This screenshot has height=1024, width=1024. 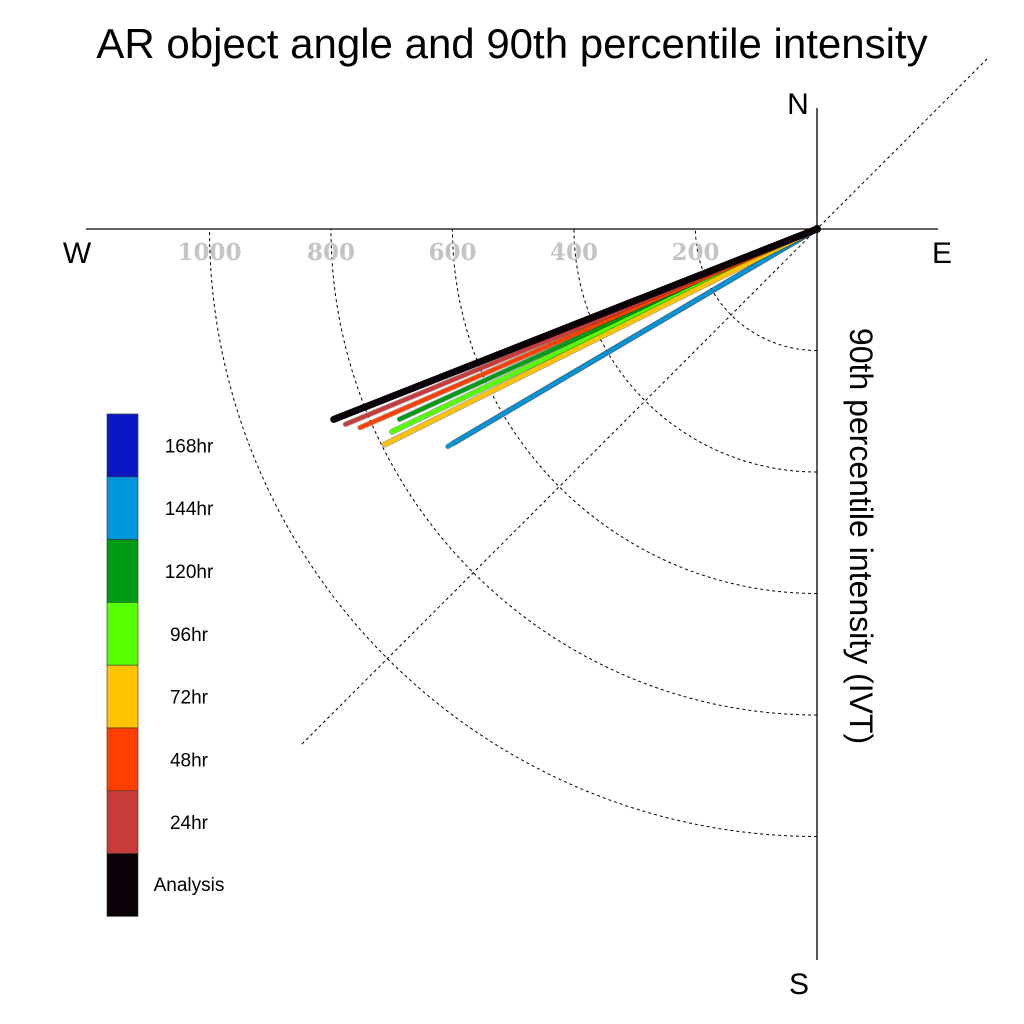 I want to click on compass-east-label: E, so click(x=942, y=253).